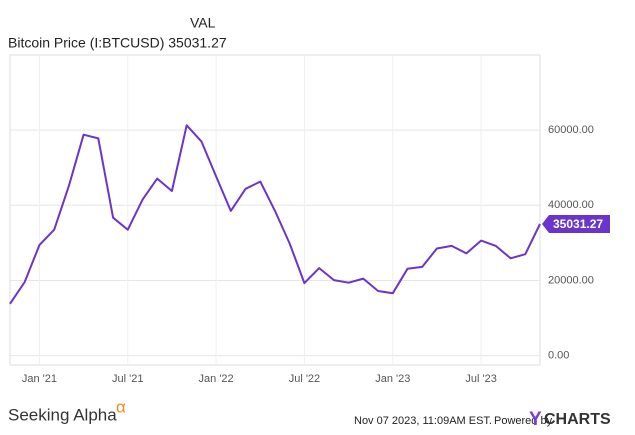 Image resolution: width=635 pixels, height=435 pixels. Describe the element at coordinates (121, 406) in the screenshot. I see `brand-mark: α` at that location.